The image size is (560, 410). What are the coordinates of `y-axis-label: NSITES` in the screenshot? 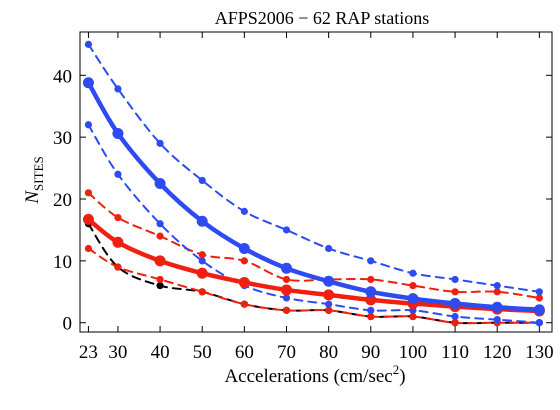 It's located at (34, 180).